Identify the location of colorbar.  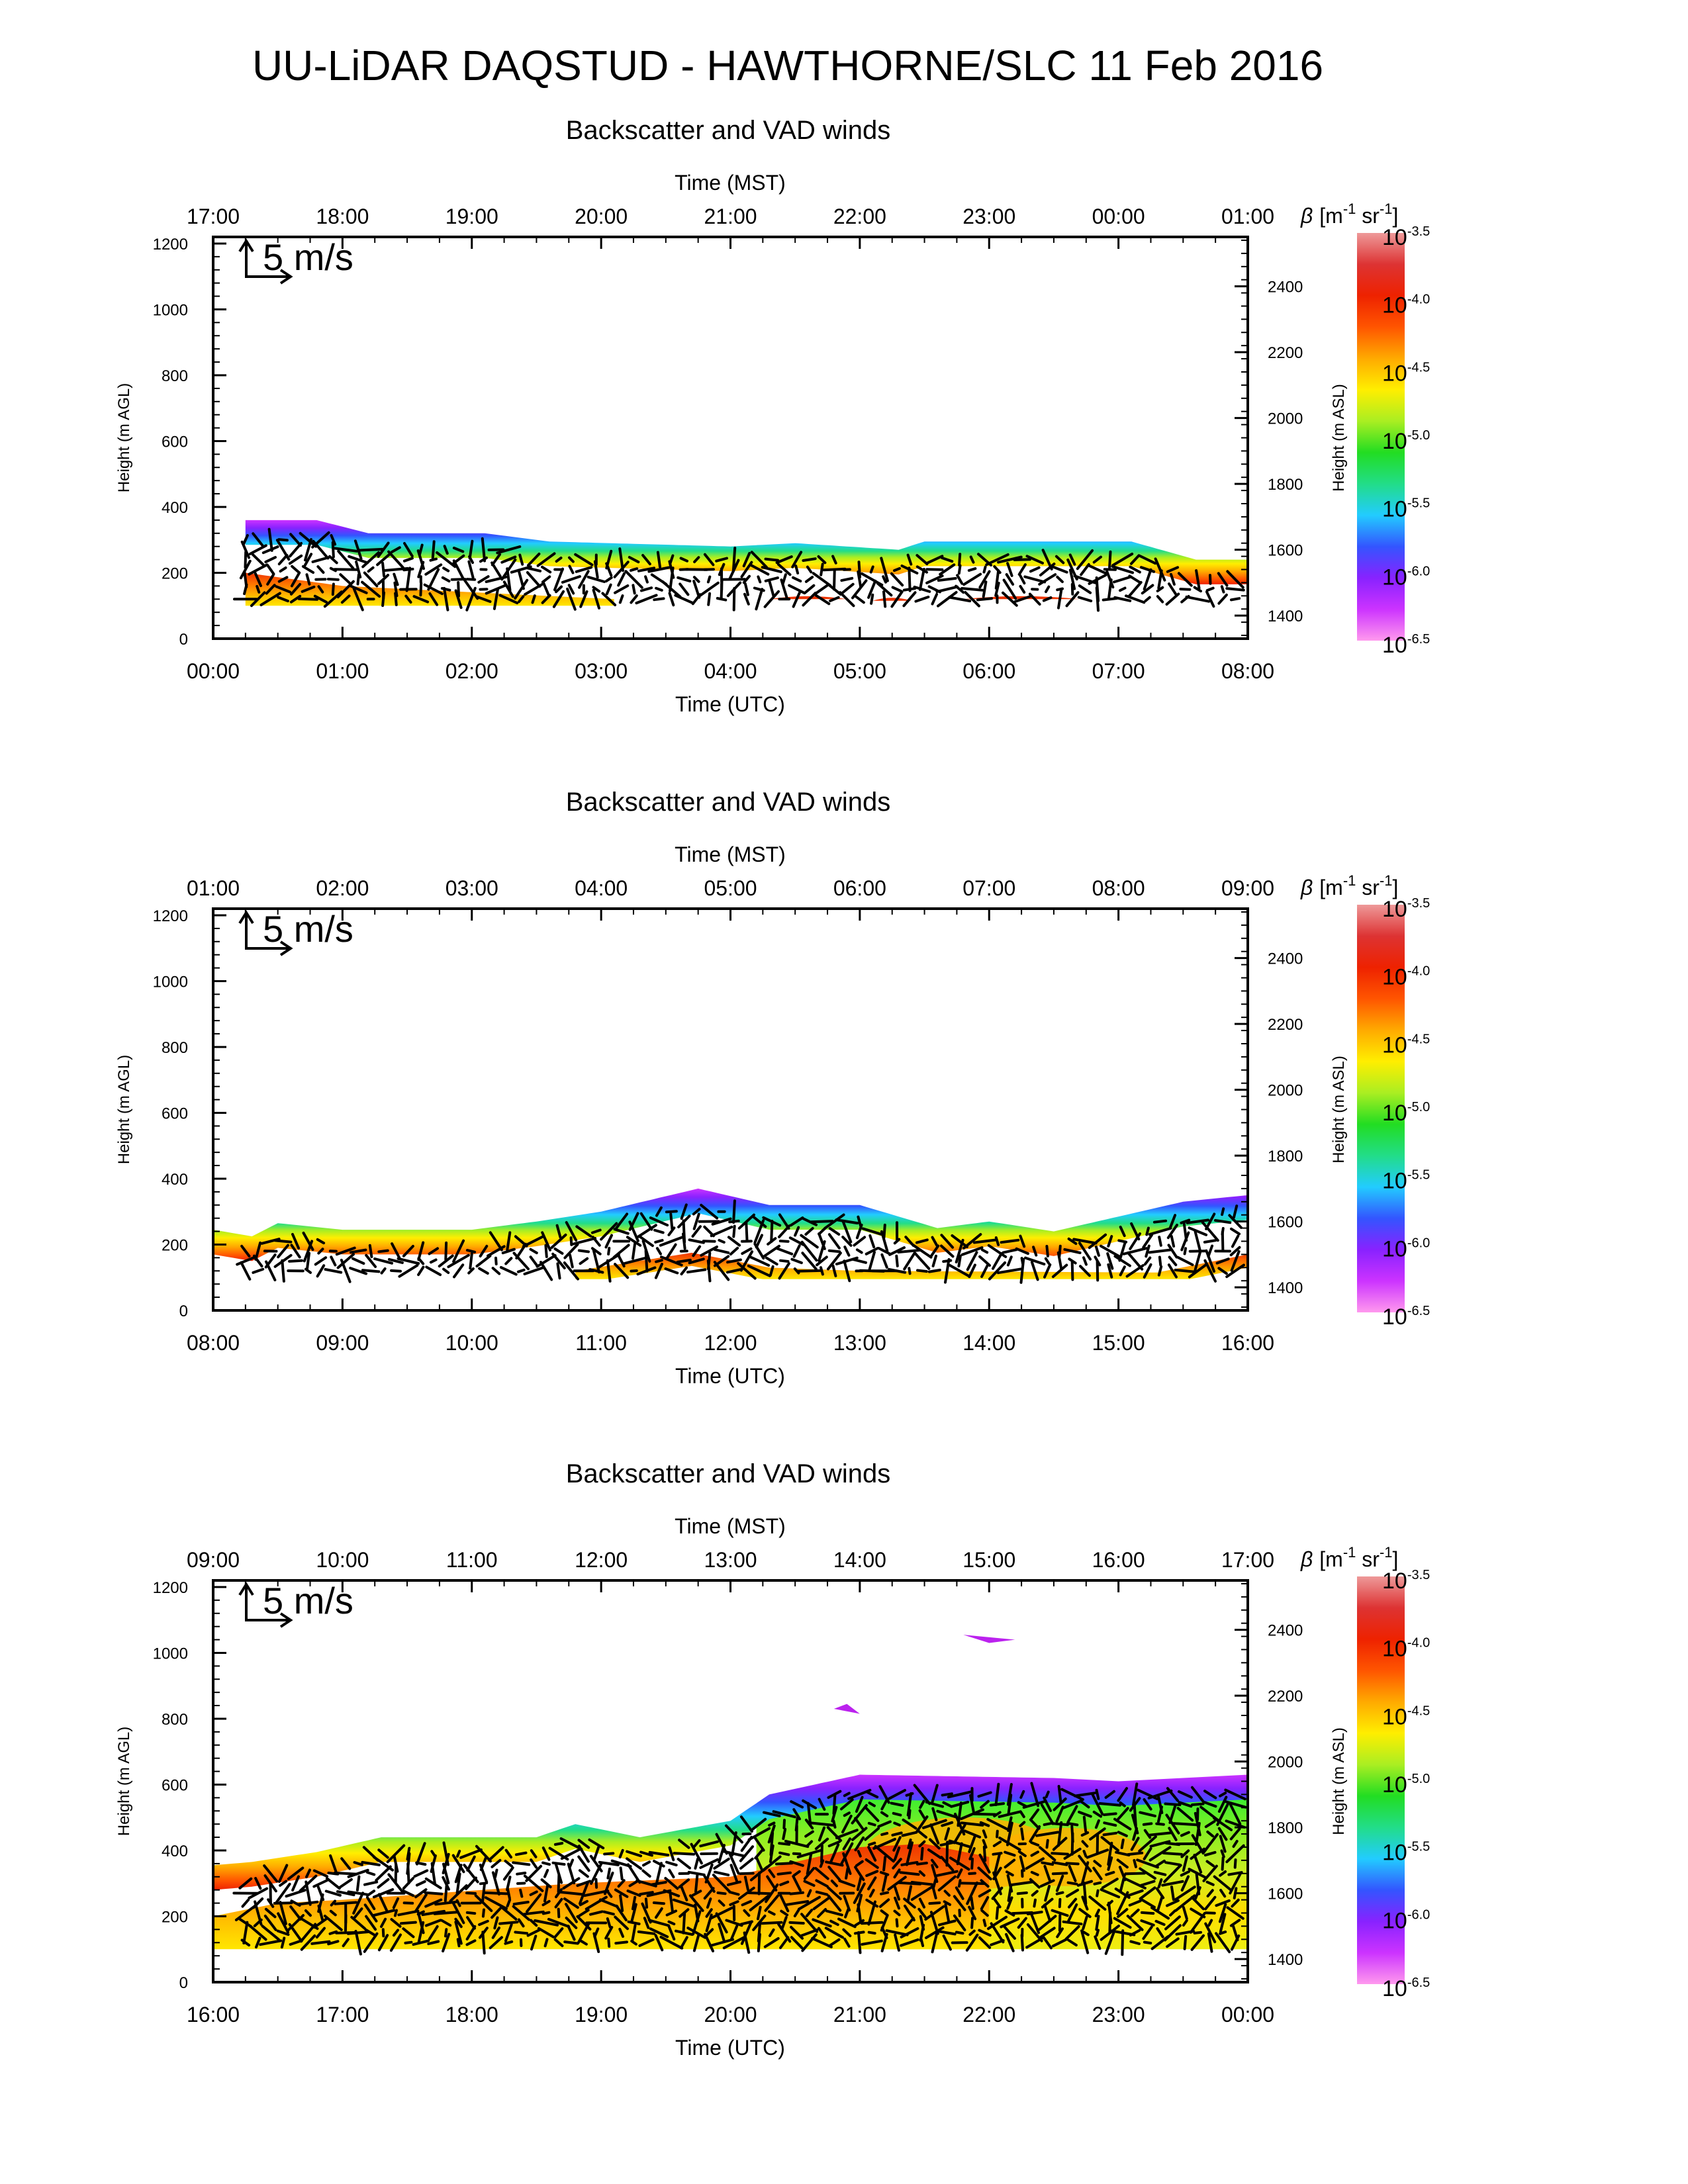
(1381, 1780).